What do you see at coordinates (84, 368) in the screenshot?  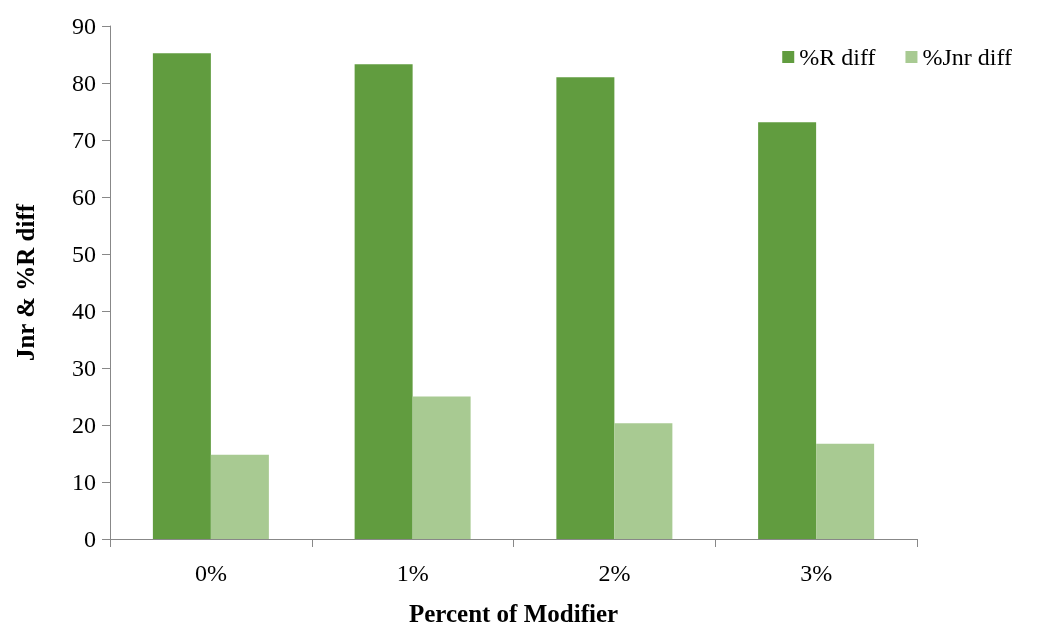 I see `y-tick-label: 30` at bounding box center [84, 368].